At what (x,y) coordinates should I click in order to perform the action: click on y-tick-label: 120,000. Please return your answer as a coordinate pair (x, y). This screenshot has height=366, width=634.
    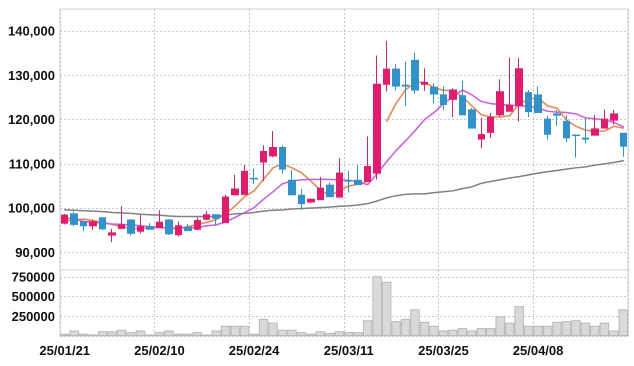
    Looking at the image, I should click on (31, 120).